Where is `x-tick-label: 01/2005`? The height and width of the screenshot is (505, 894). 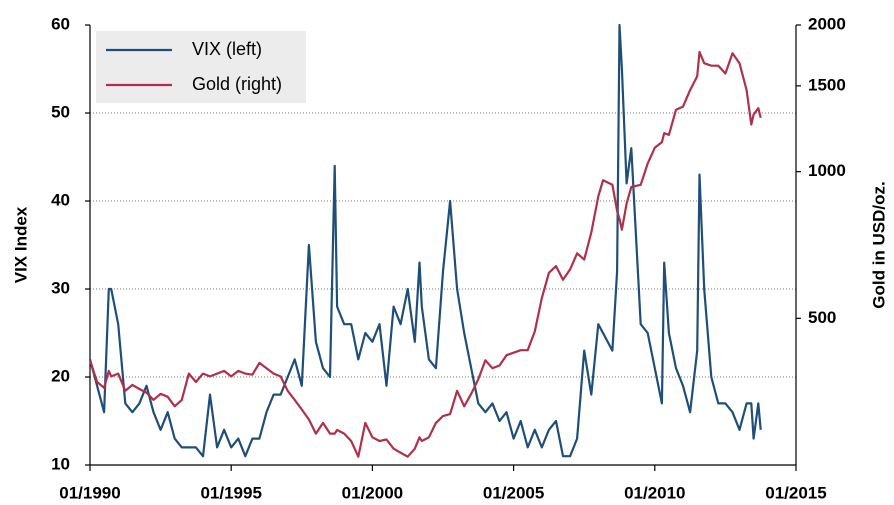
x-tick-label: 01/2005 is located at coordinates (513, 492).